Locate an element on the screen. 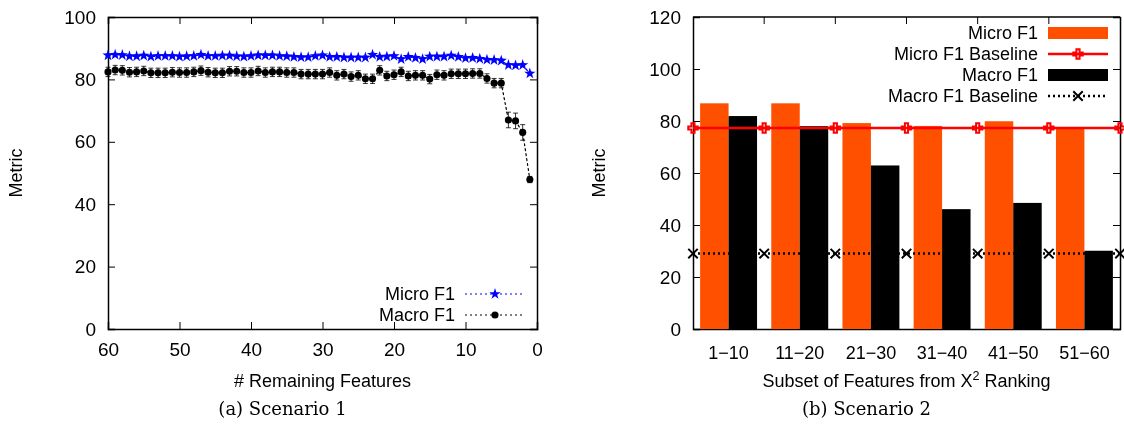 This screenshot has height=432, width=1124. x-tick-label: 40 is located at coordinates (251, 350).